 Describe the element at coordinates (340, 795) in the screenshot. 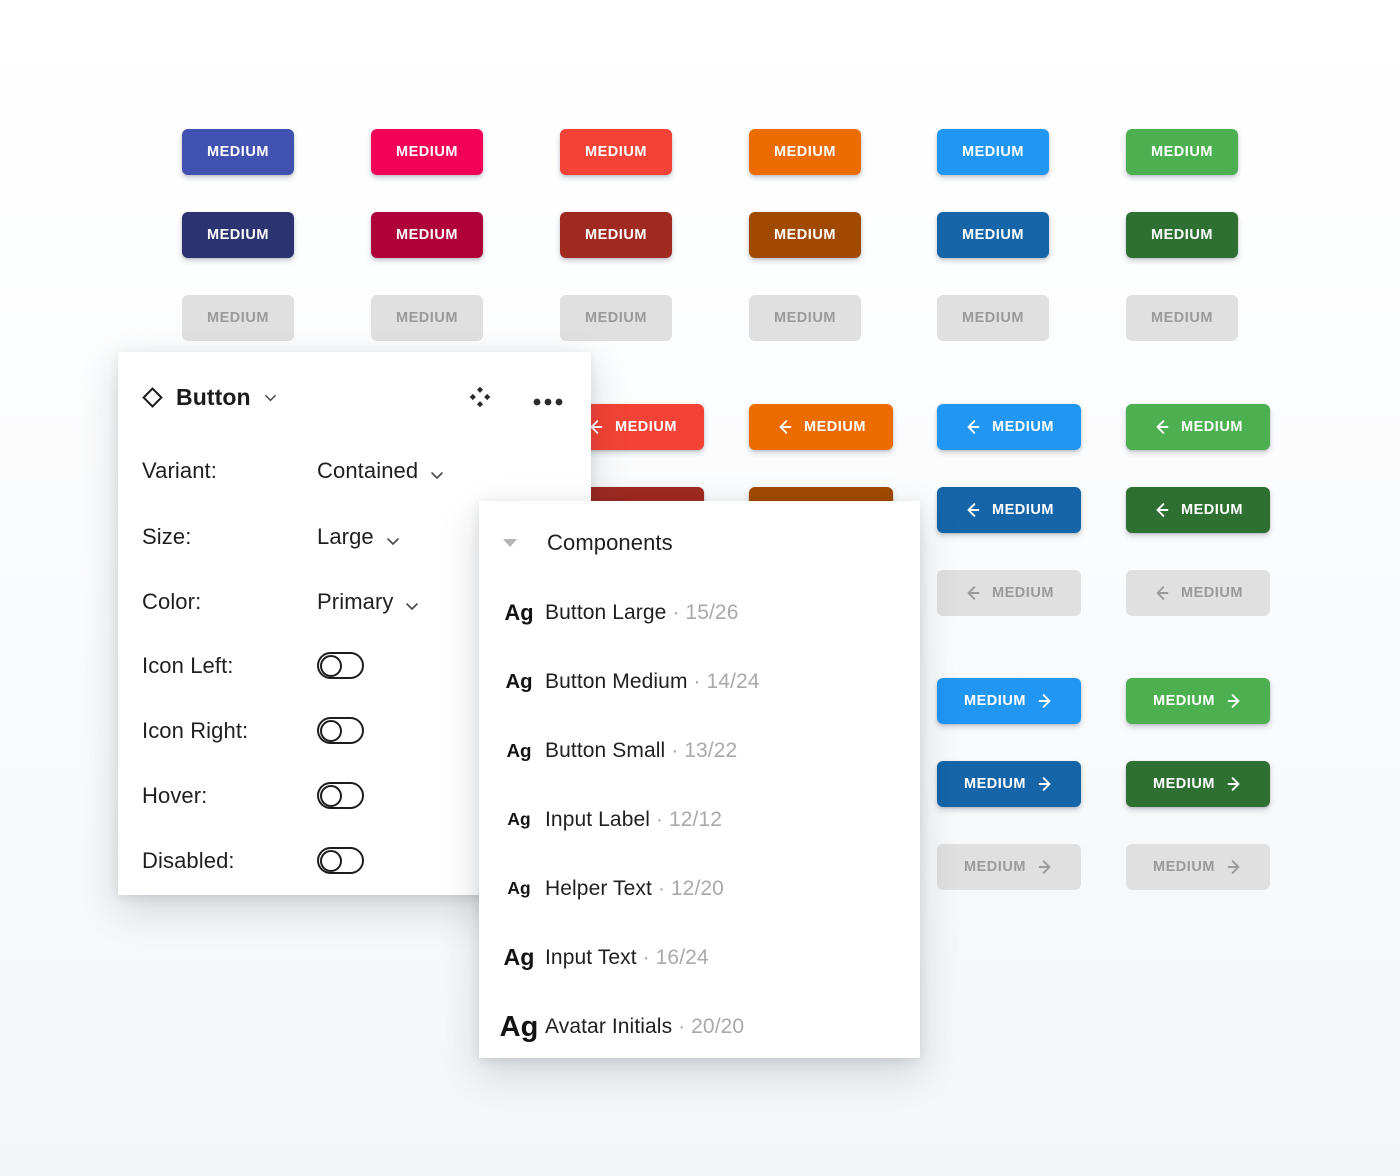

I see `toggle-hover` at that location.